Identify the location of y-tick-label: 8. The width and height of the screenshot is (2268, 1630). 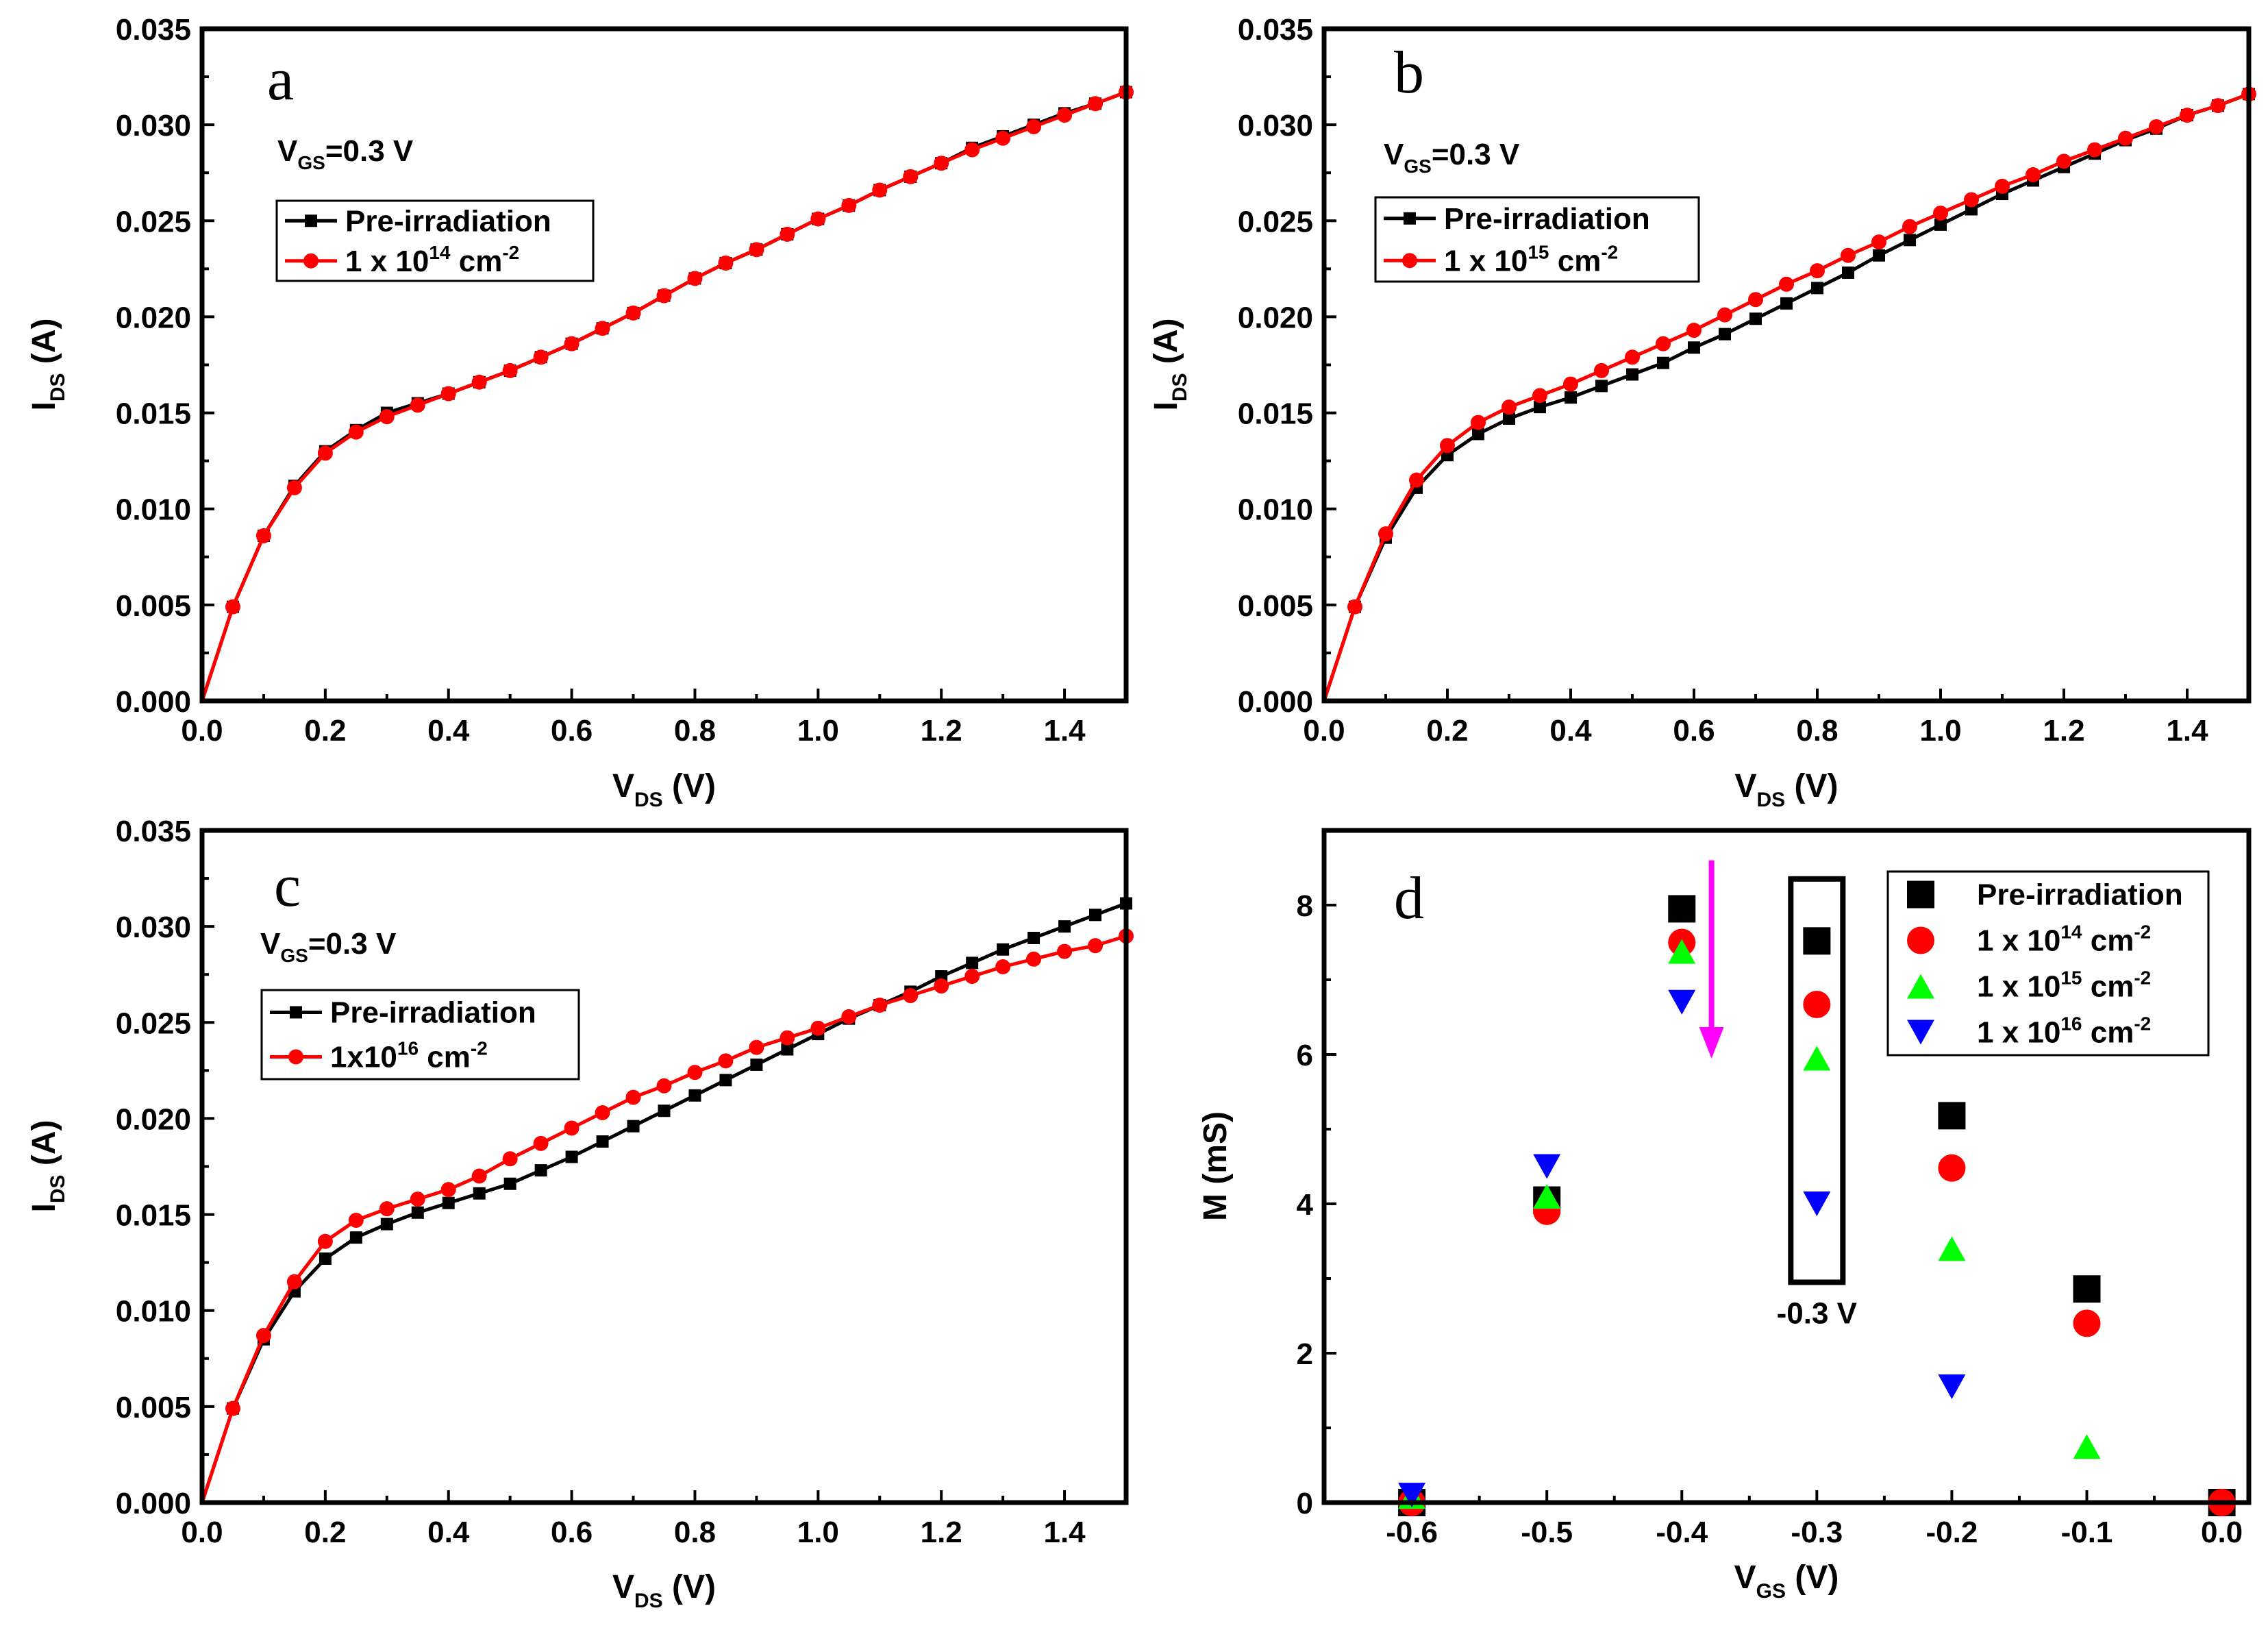
(1305, 906).